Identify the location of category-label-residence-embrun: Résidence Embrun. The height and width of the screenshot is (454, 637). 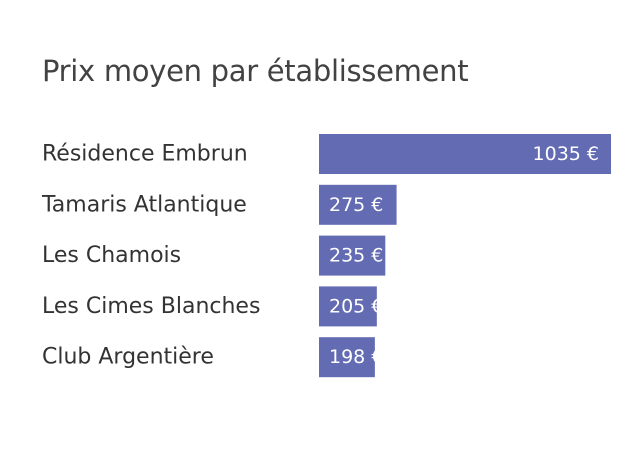
(145, 154).